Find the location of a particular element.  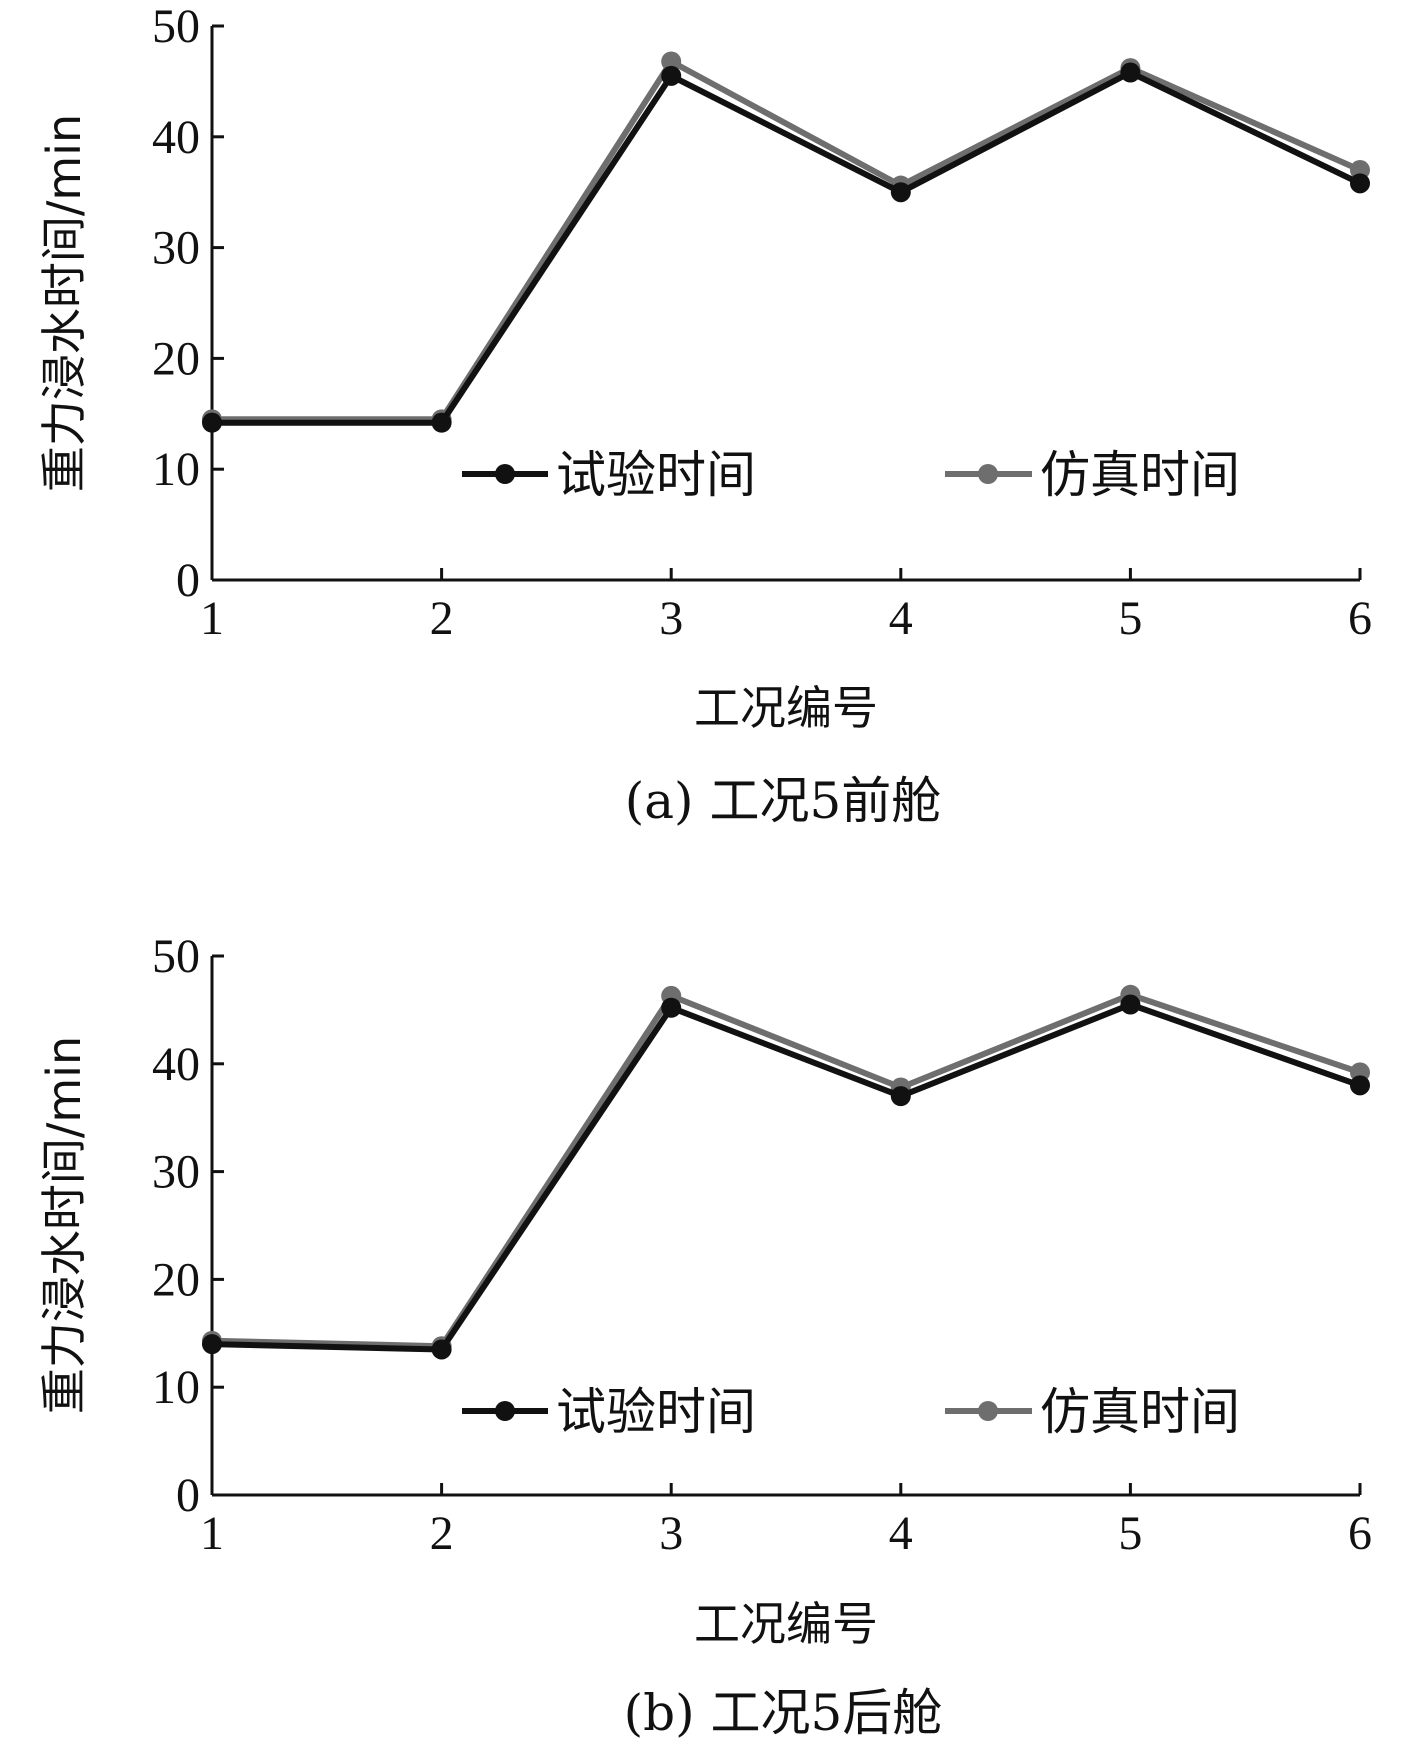

chart-a-y-tick-label: 30 is located at coordinates (176, 248).